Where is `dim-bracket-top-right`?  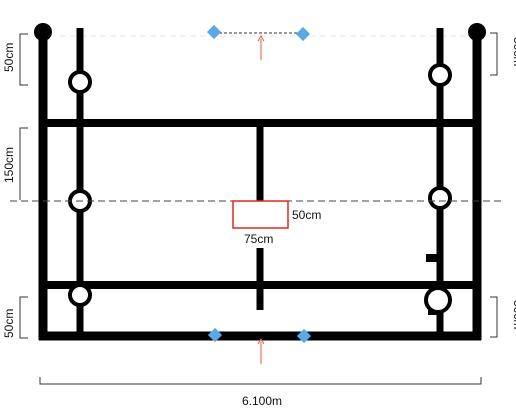 dim-bracket-top-right is located at coordinates (494, 54).